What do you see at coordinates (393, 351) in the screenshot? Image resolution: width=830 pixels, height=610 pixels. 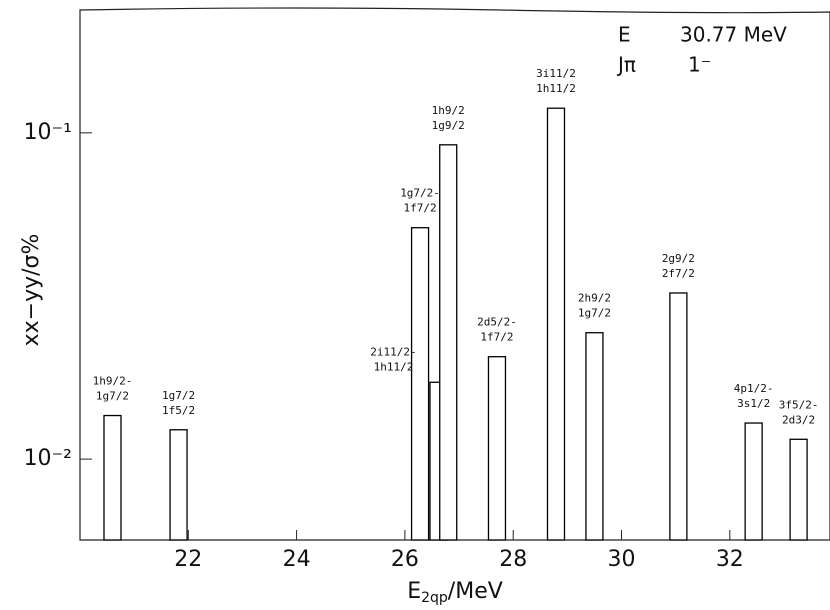 I see `bar-label: 2i11/2-` at bounding box center [393, 351].